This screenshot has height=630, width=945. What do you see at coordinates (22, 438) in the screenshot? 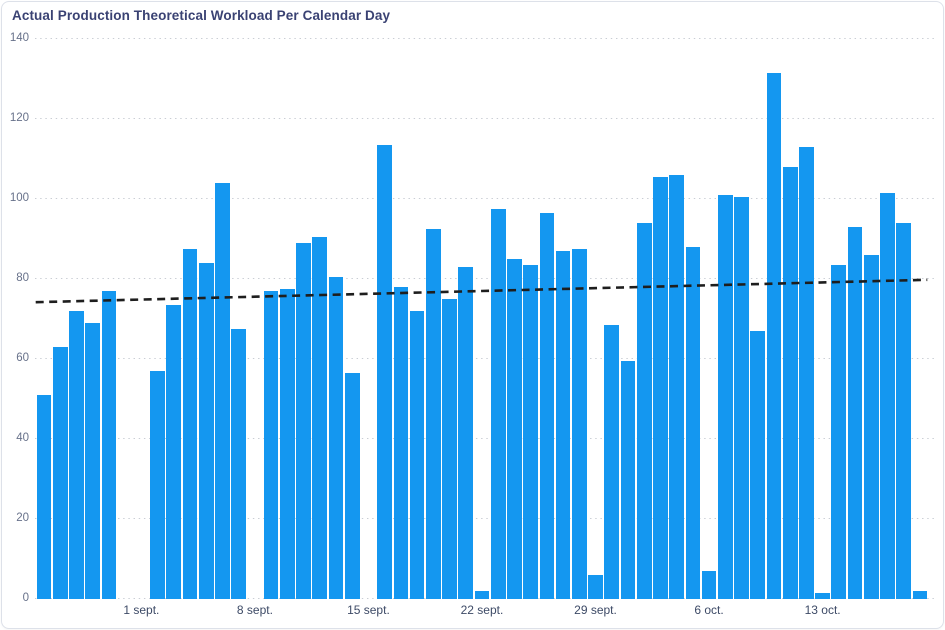
I see `y-axis-label: 40` at bounding box center [22, 438].